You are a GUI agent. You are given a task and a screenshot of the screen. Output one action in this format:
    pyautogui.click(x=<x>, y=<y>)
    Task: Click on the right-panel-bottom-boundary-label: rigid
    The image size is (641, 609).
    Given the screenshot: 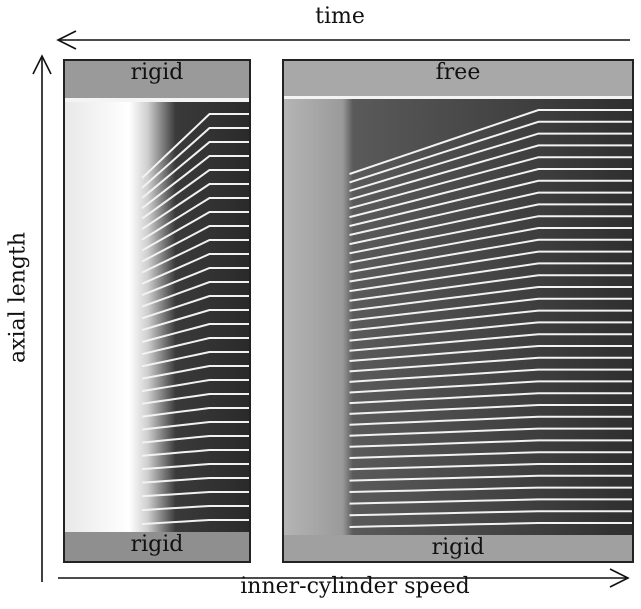 What is the action you would take?
    pyautogui.click(x=458, y=547)
    